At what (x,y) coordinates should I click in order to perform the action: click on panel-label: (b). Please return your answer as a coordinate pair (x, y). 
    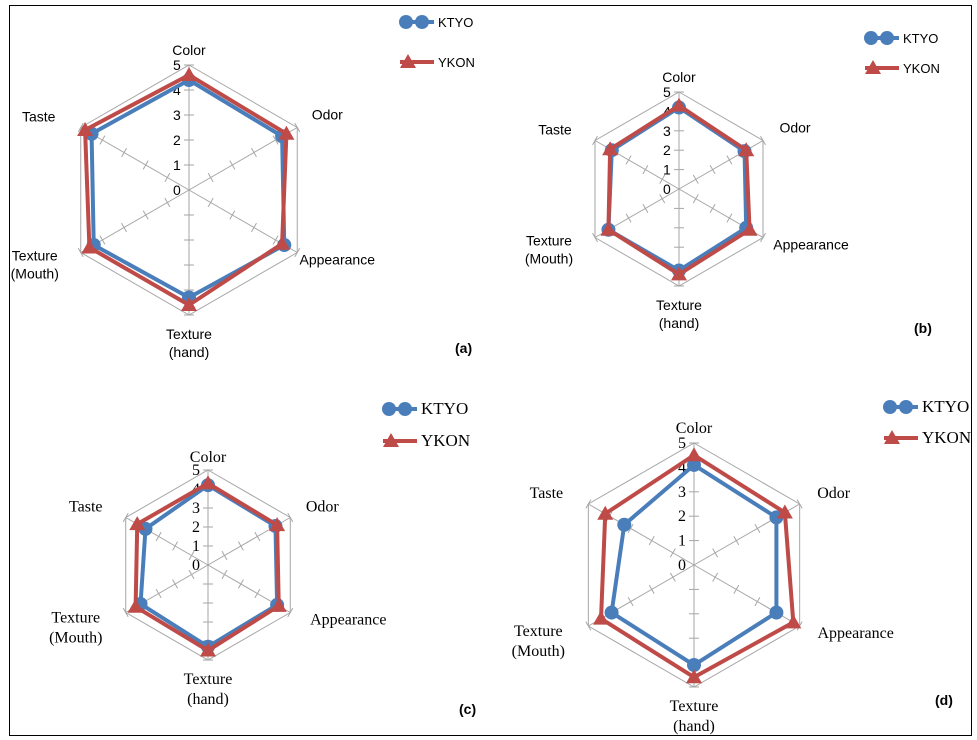
    Looking at the image, I should click on (923, 328).